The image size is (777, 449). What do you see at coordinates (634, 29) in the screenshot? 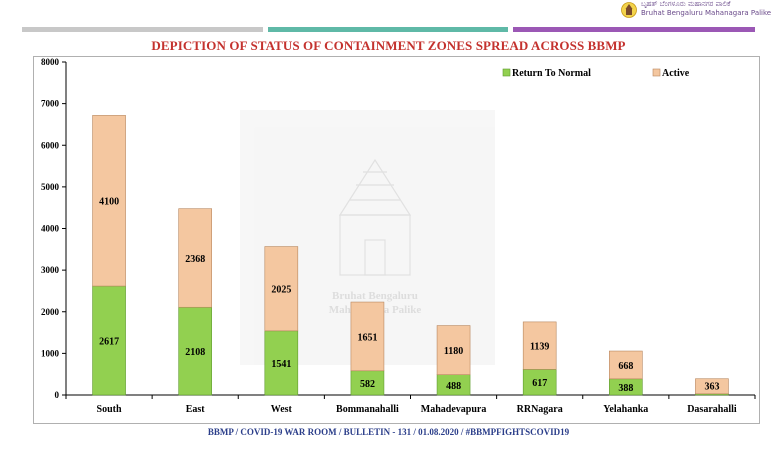
I see `header-divider-purple` at bounding box center [634, 29].